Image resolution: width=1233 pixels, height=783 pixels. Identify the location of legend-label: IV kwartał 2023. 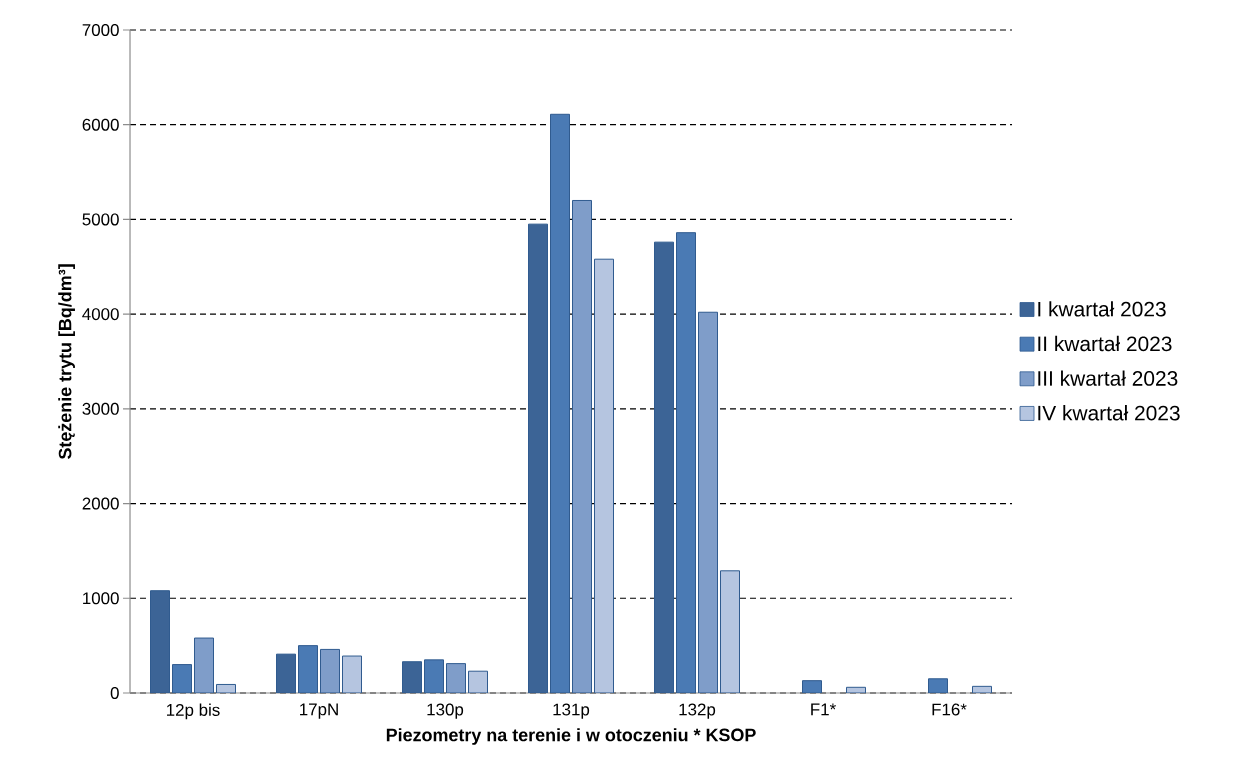
(1109, 413).